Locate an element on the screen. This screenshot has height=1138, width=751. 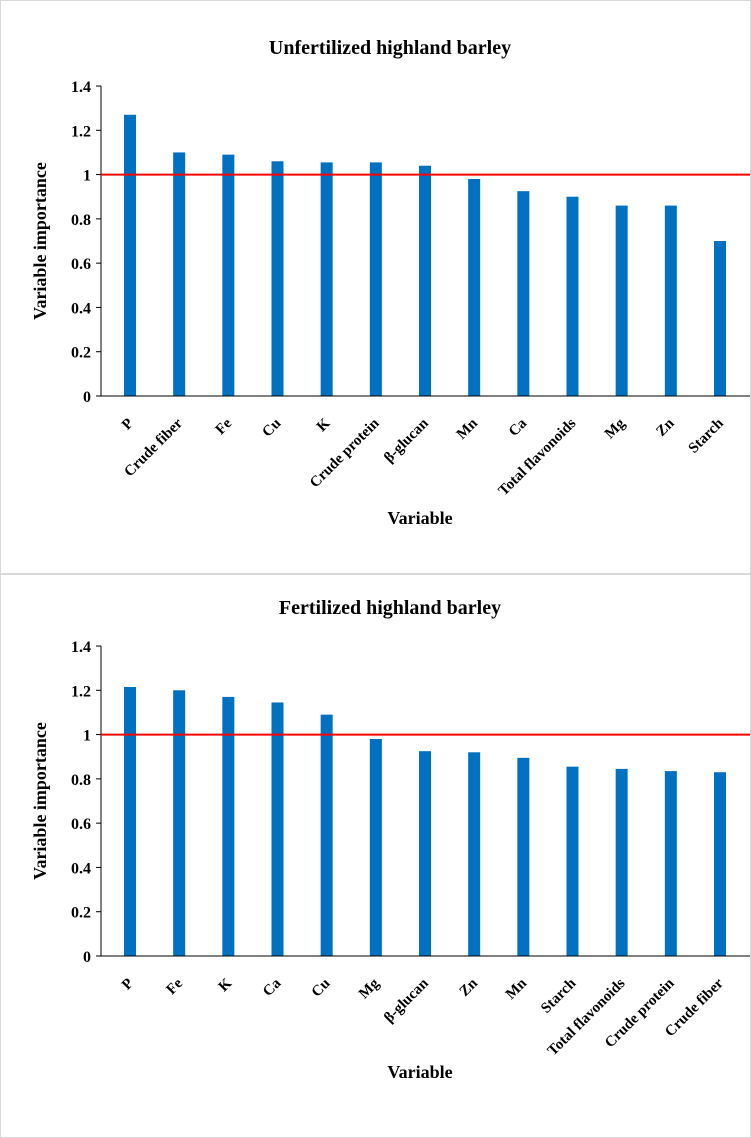
chart-title: Fertilized highland barley is located at coordinates (390, 608).